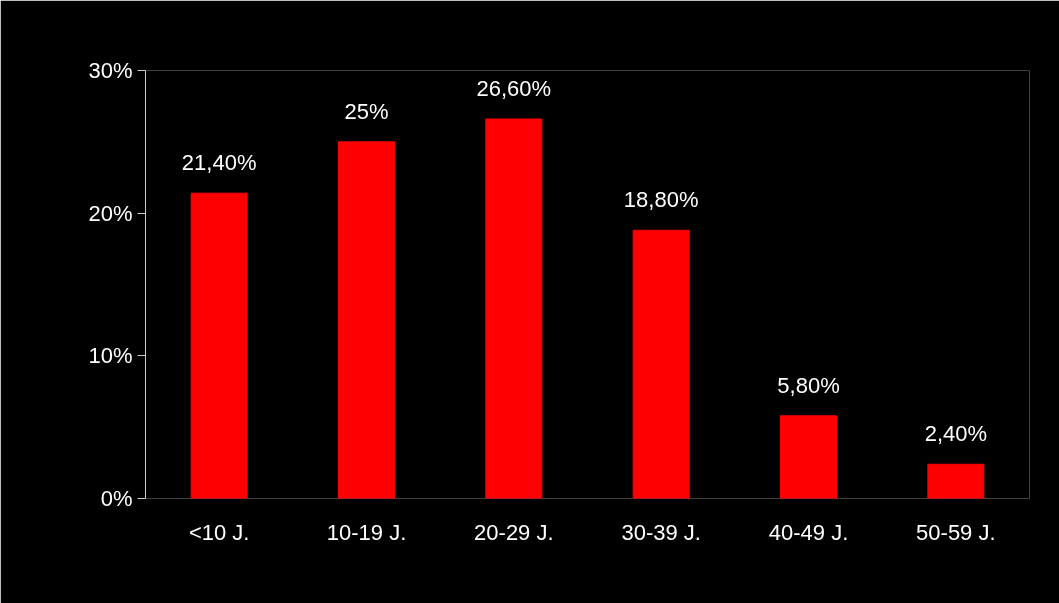 This screenshot has width=1059, height=603. What do you see at coordinates (219, 163) in the screenshot?
I see `data-label: 21,40%` at bounding box center [219, 163].